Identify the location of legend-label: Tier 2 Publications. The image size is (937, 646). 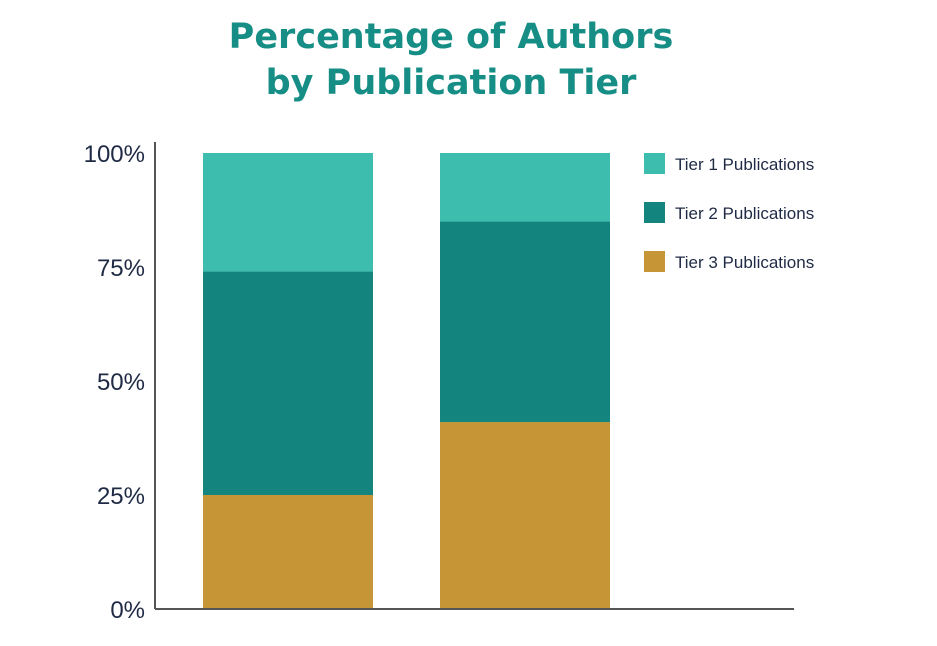
(744, 213).